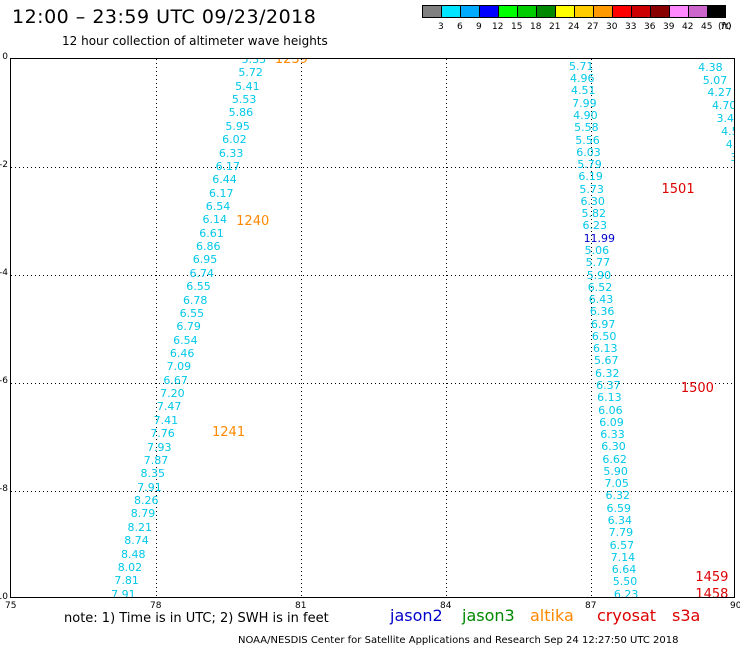  What do you see at coordinates (188, 327) in the screenshot?
I see `wave-height-label: 6.79` at bounding box center [188, 327].